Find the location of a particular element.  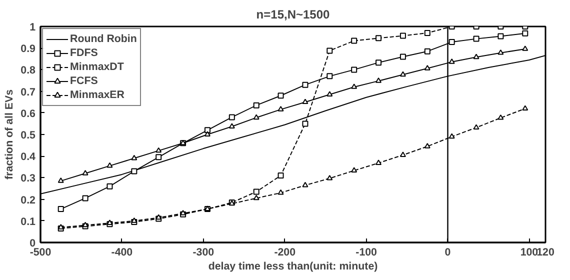

y-tick-label: 0.2 is located at coordinates (28, 200).